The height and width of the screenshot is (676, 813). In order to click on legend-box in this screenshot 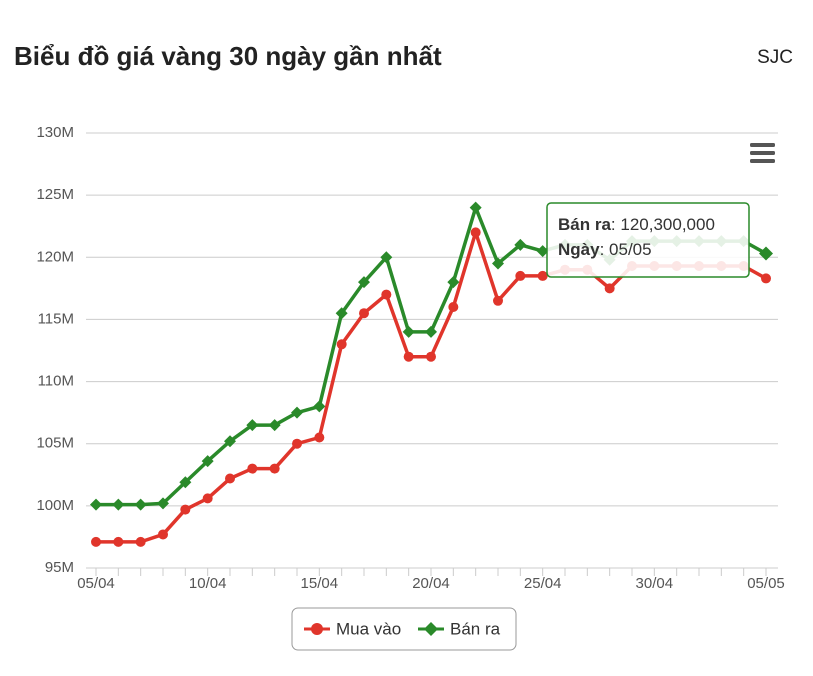, I will do `click(404, 629)`.